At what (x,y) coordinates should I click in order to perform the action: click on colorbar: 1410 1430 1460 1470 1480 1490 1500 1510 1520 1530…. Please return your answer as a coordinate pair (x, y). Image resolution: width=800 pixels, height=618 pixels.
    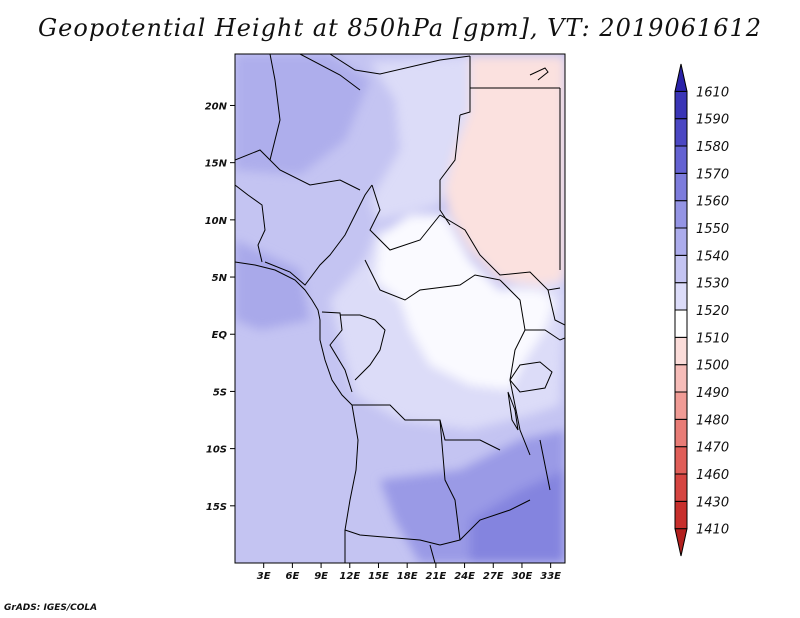
    Looking at the image, I should click on (701, 310).